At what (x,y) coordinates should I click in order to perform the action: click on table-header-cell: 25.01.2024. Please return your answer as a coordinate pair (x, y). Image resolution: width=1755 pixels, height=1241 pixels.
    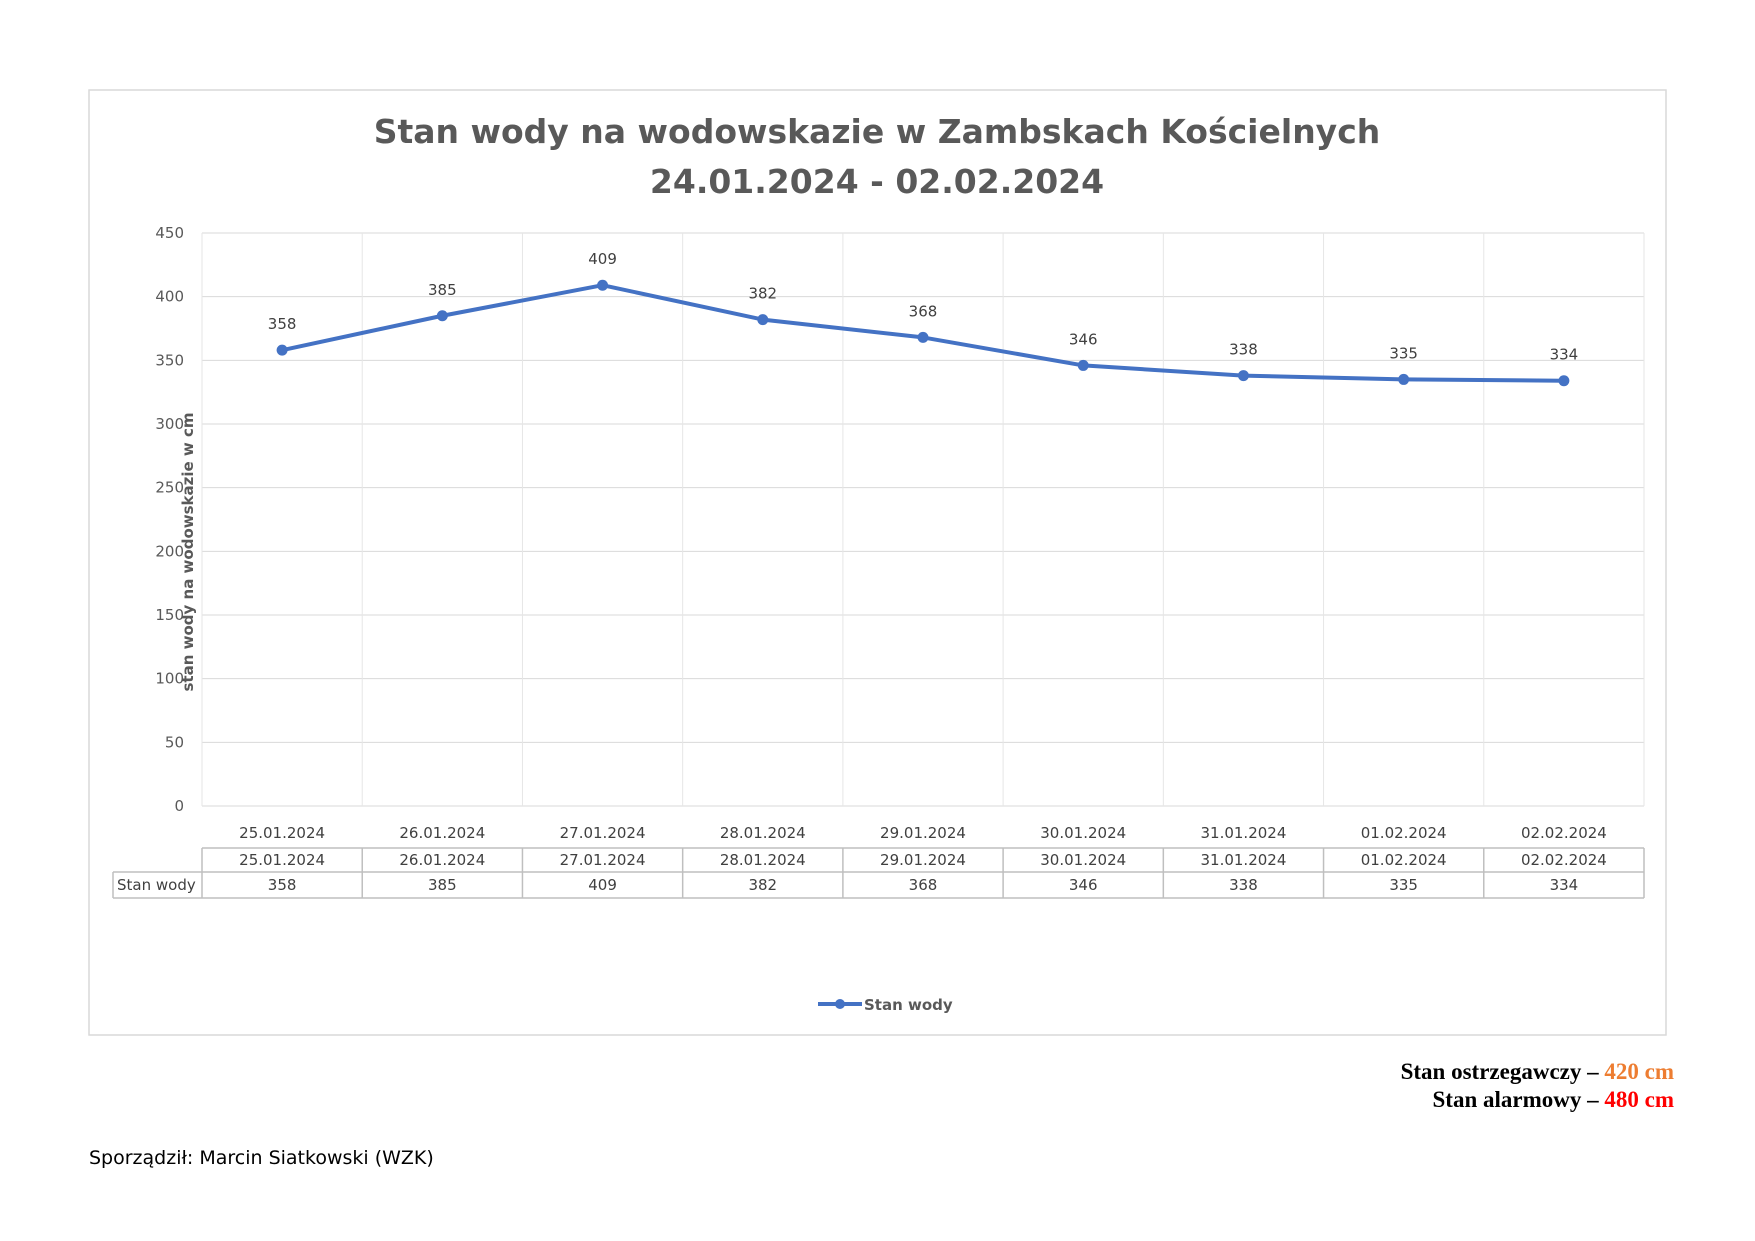
    Looking at the image, I should click on (282, 860).